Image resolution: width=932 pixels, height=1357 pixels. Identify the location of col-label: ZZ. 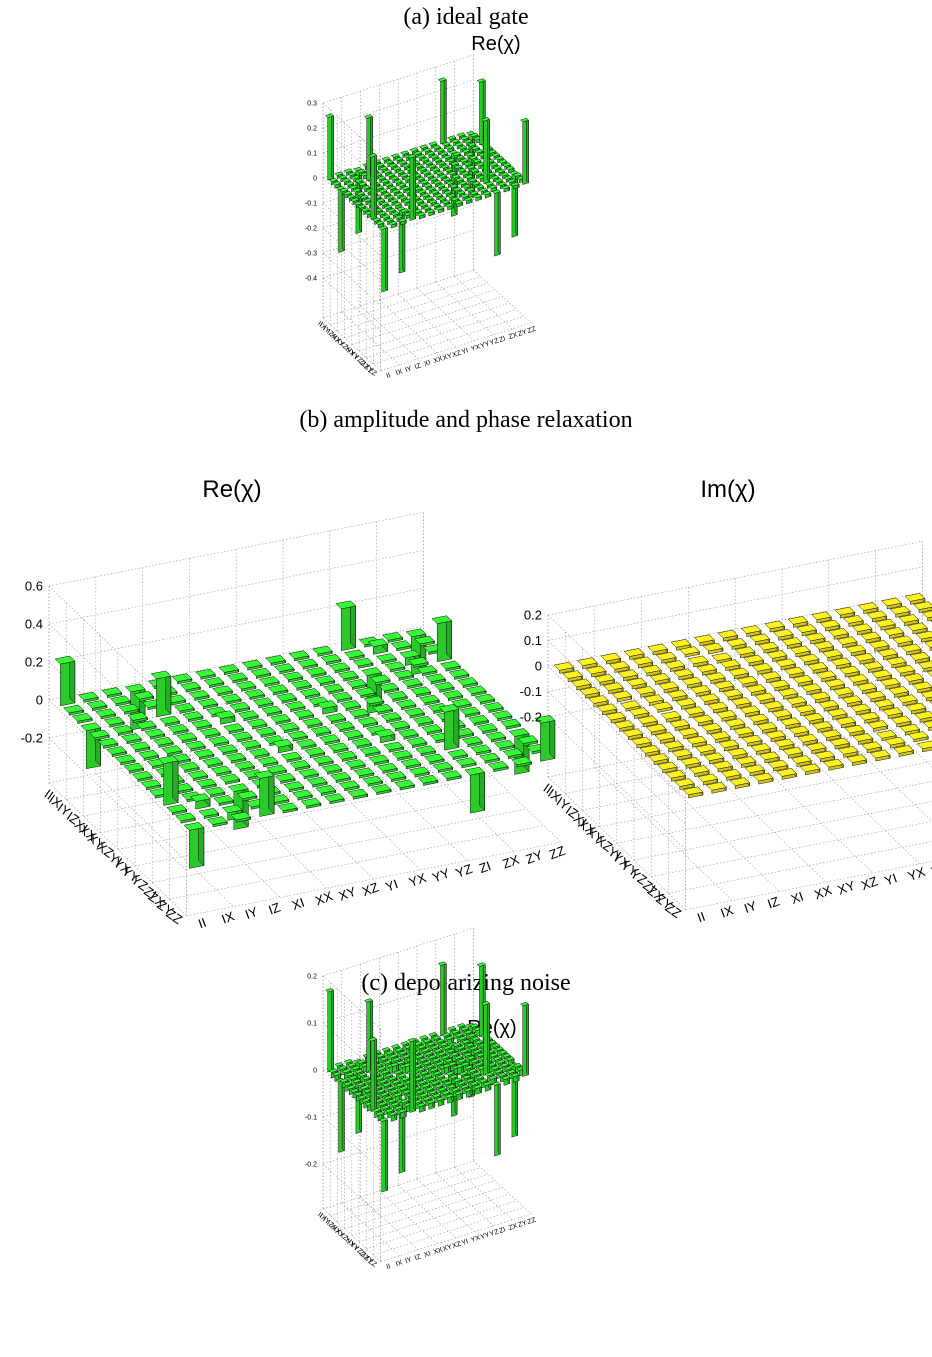
(532, 1221).